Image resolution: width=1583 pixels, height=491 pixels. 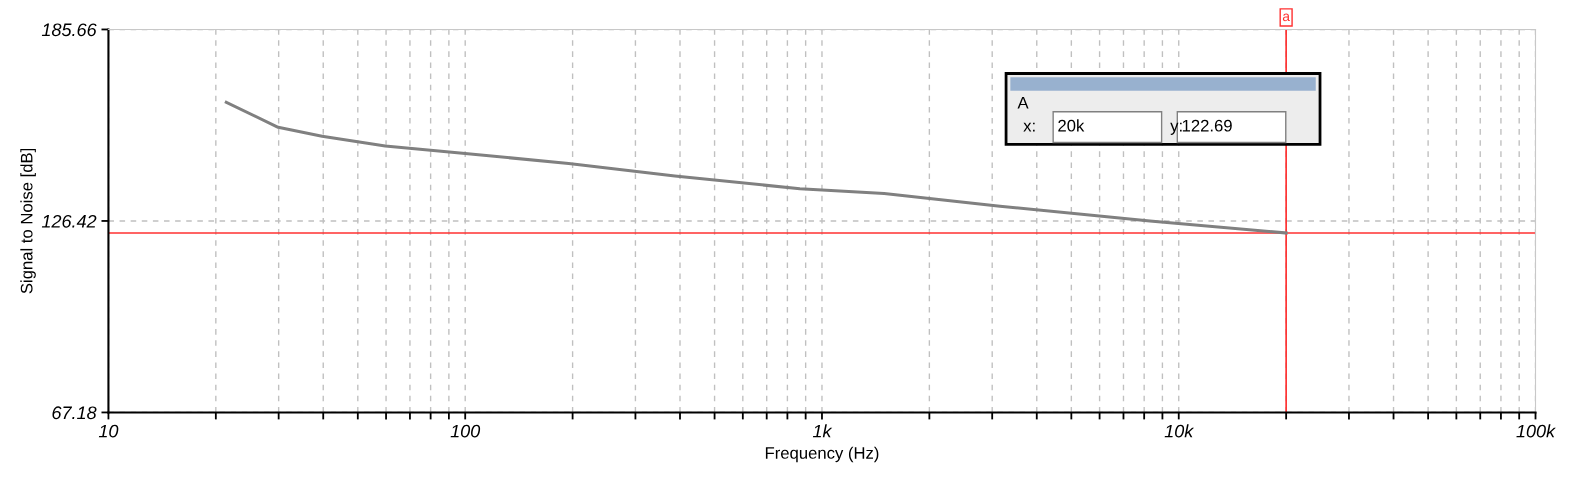 I want to click on x-tick-label: 10k, so click(x=1179, y=431).